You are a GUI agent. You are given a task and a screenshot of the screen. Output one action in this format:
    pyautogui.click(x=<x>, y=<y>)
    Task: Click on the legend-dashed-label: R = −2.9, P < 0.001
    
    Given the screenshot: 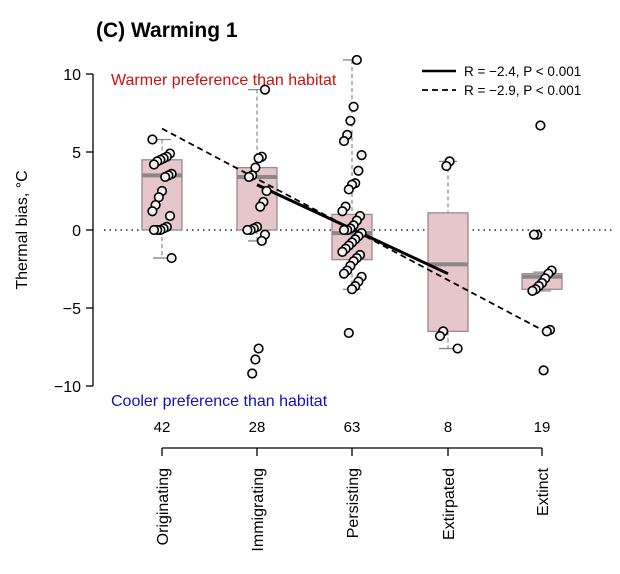 What is the action you would take?
    pyautogui.click(x=522, y=90)
    